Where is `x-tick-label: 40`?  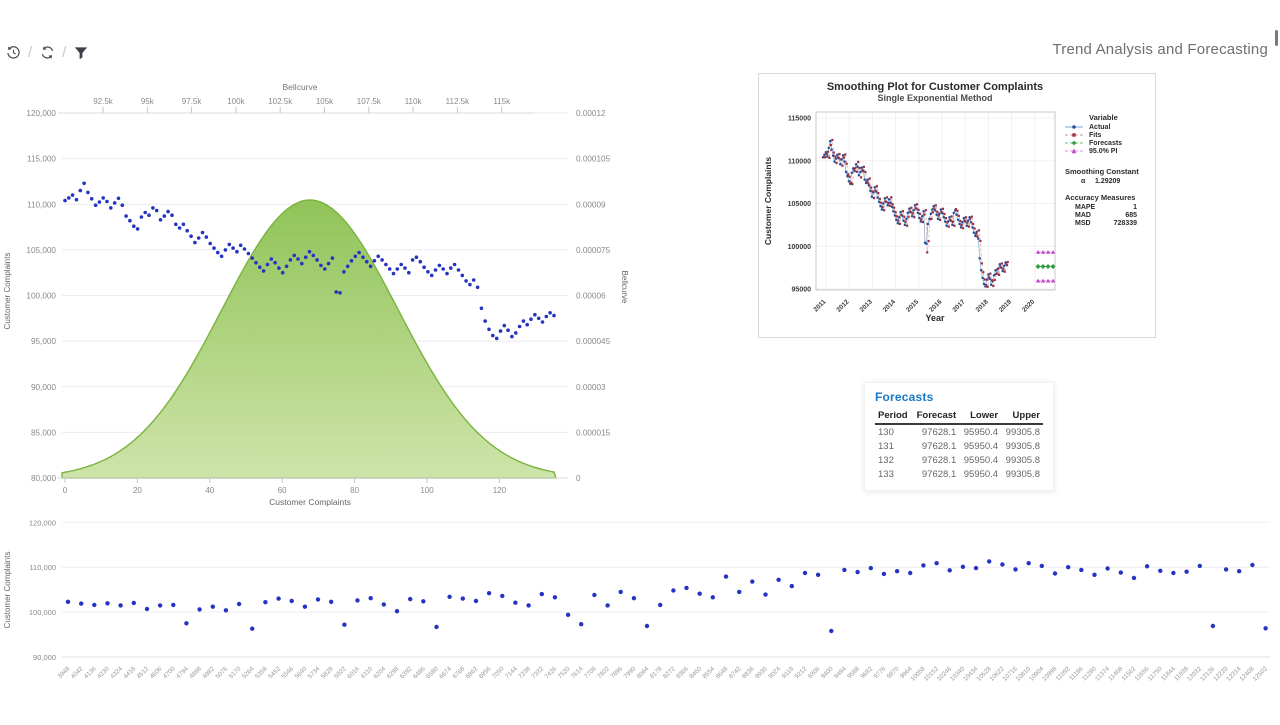 x-tick-label: 40 is located at coordinates (209, 490).